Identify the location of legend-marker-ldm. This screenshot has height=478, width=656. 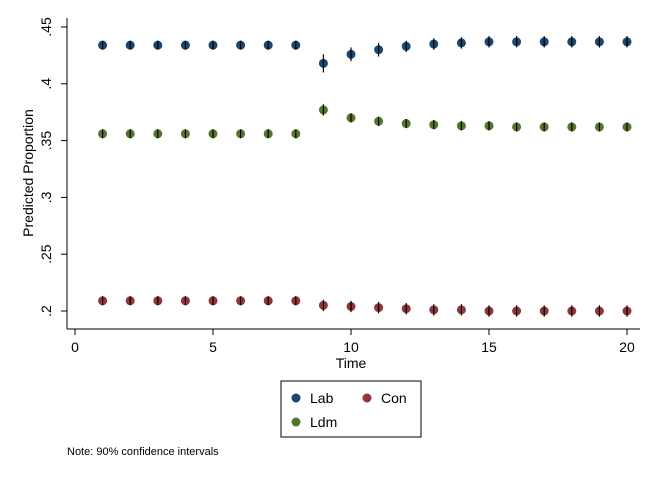
(296, 422).